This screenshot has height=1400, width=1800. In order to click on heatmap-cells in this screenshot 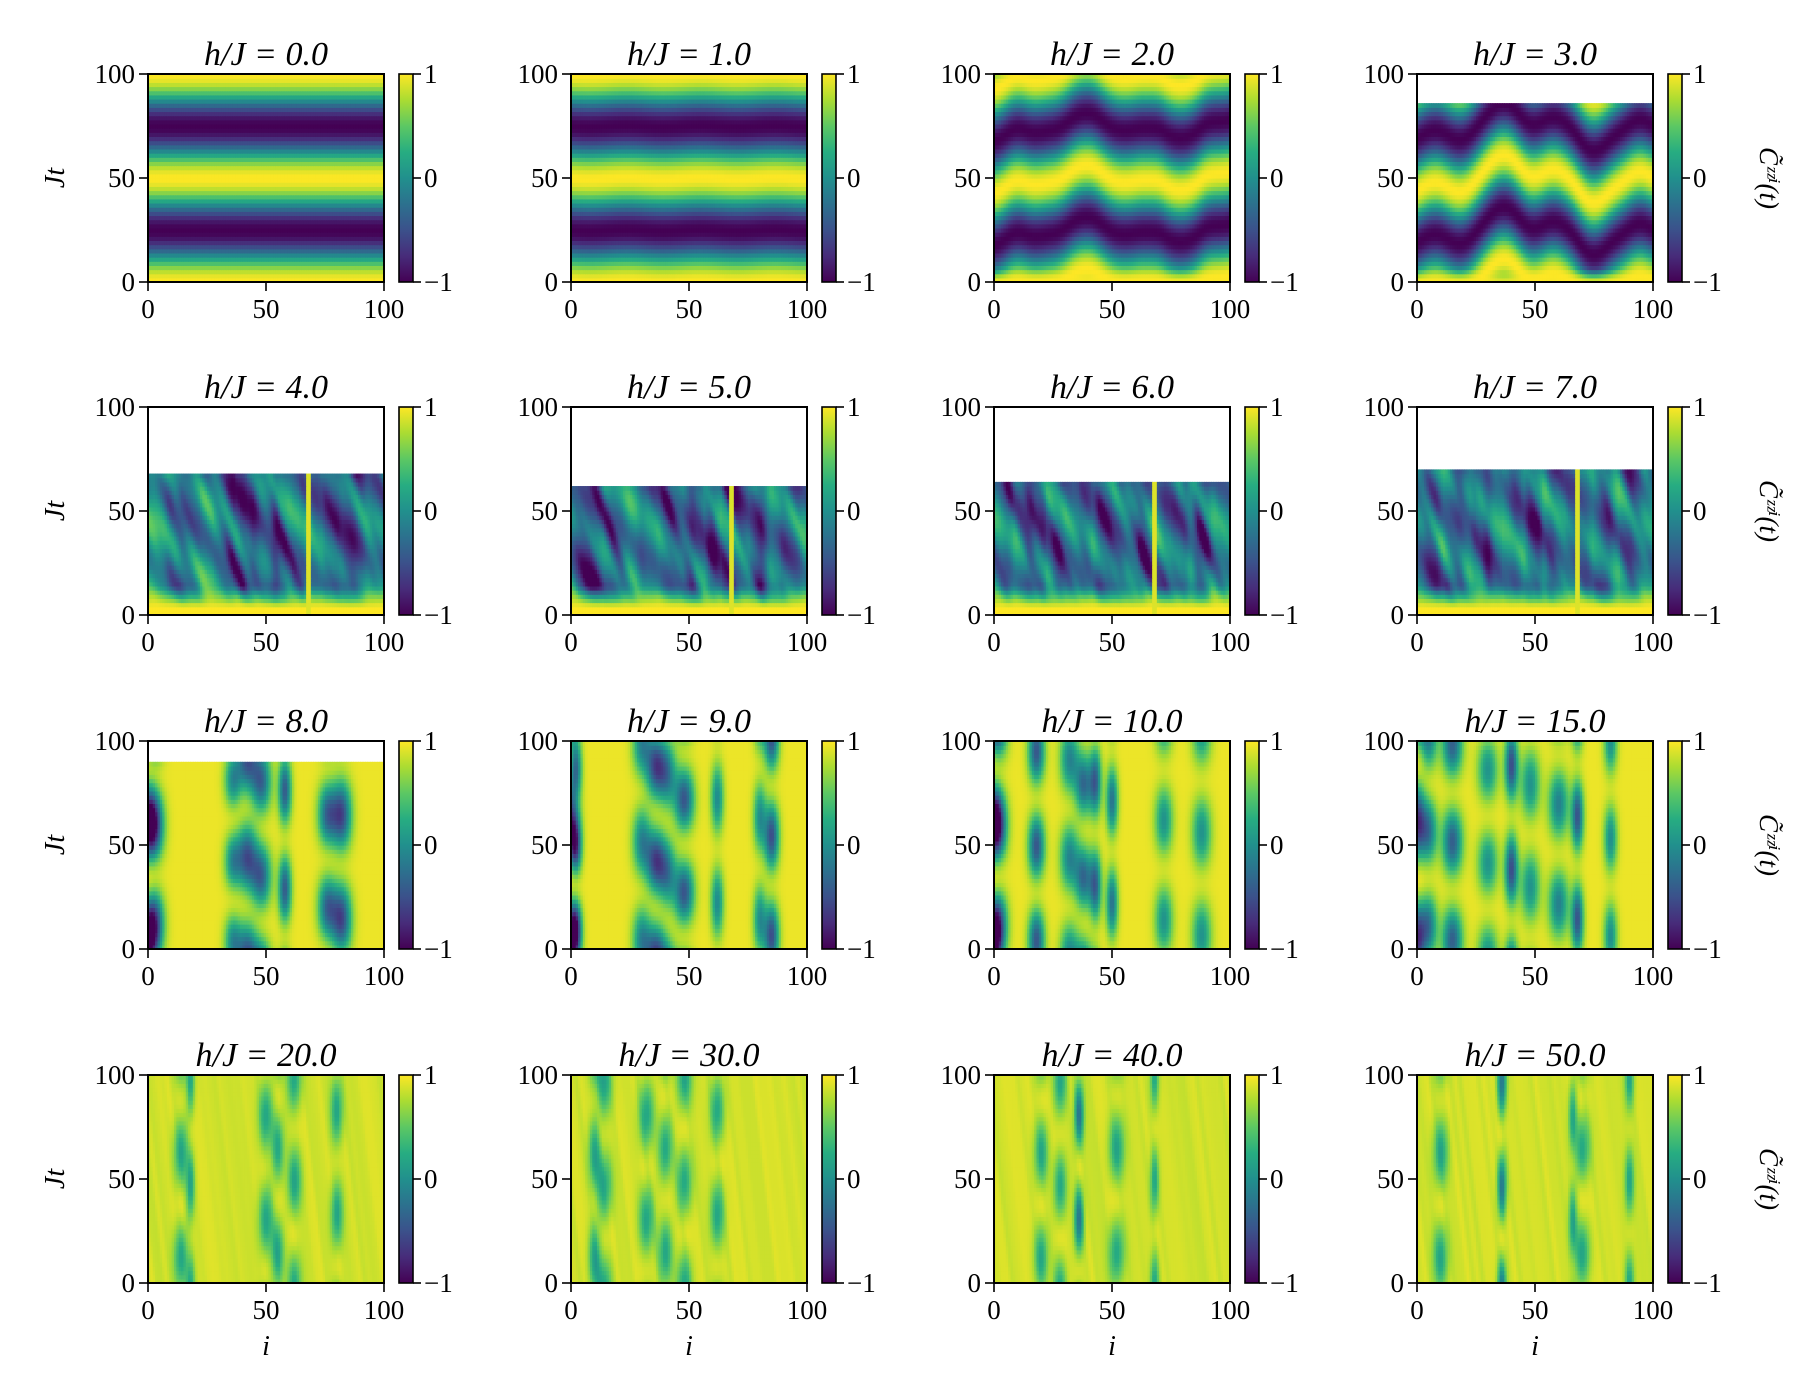, I will do `click(266, 178)`.